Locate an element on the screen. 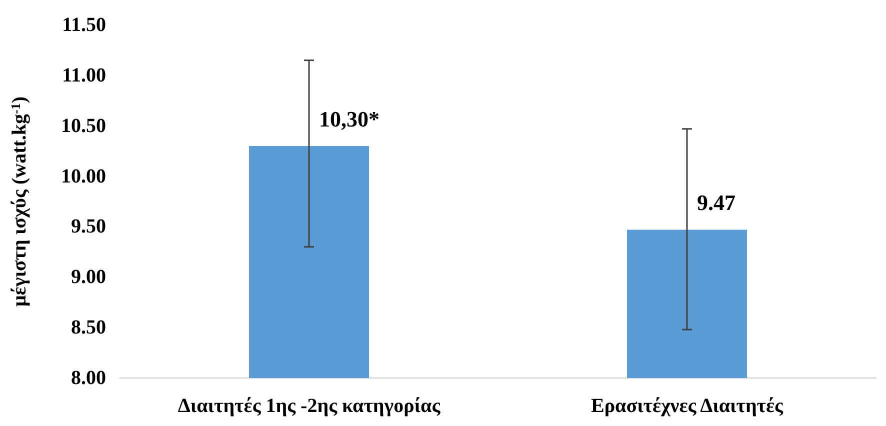 This screenshot has width=886, height=426. y-axis-title: μέγιστη ισχύς (watt.kg-1) is located at coordinates (19, 201).